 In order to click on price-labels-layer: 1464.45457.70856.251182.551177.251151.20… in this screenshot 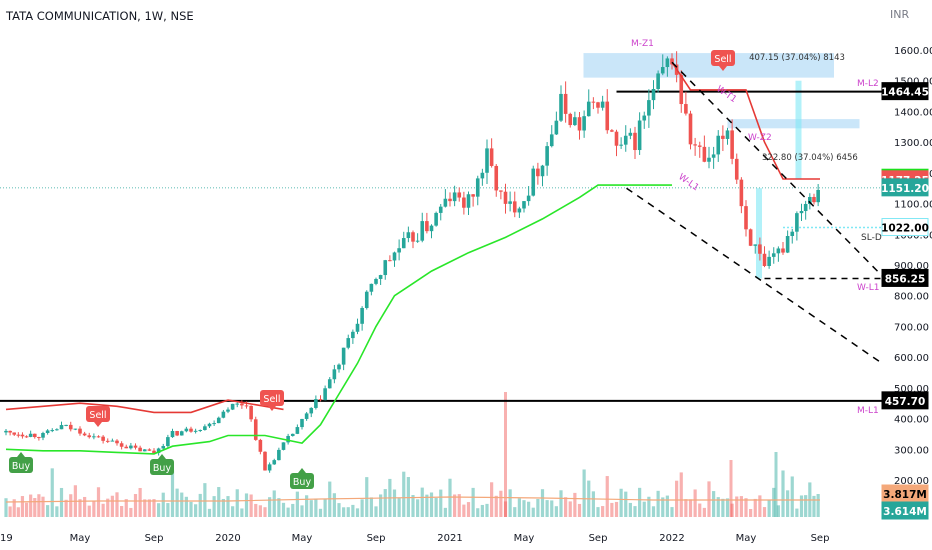, I will do `click(905, 301)`.